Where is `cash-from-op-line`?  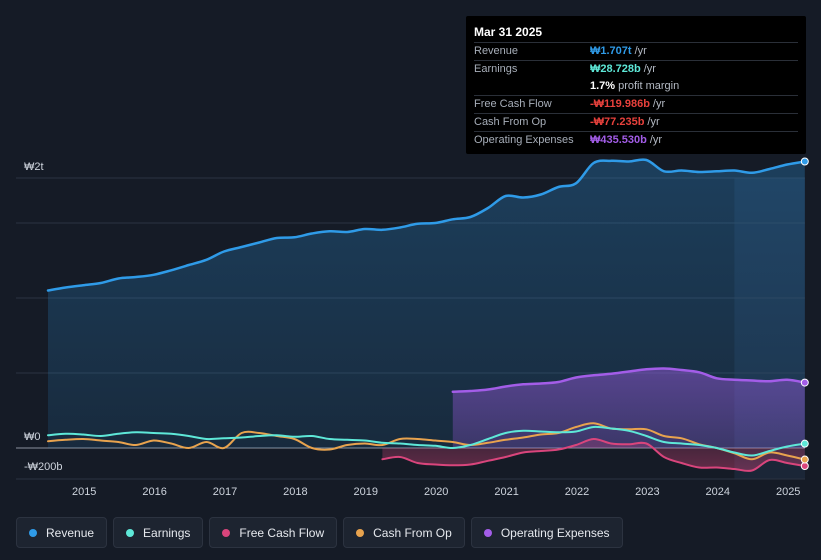
cash-from-op-line is located at coordinates (426, 441).